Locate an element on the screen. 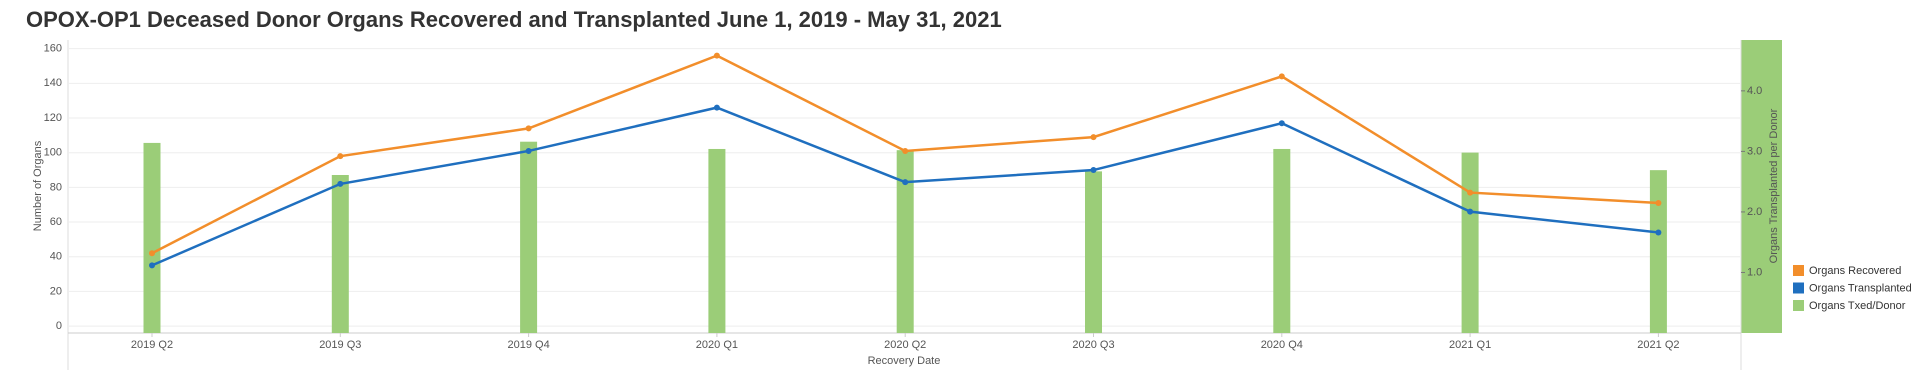 The image size is (1920, 375). x-tick-label: 2021 Q1 is located at coordinates (1470, 345).